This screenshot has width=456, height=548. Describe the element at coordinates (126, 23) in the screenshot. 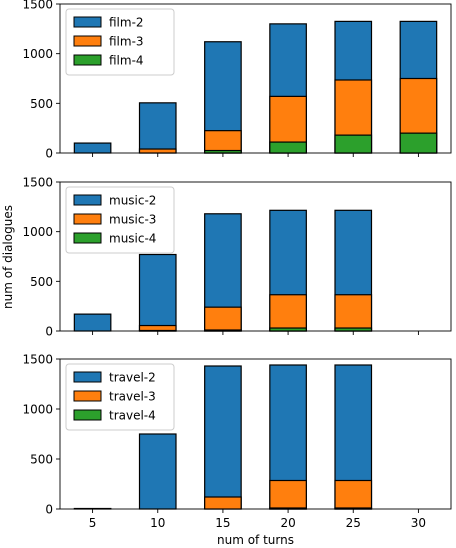

I see `legend-label-film-2: film-2` at that location.